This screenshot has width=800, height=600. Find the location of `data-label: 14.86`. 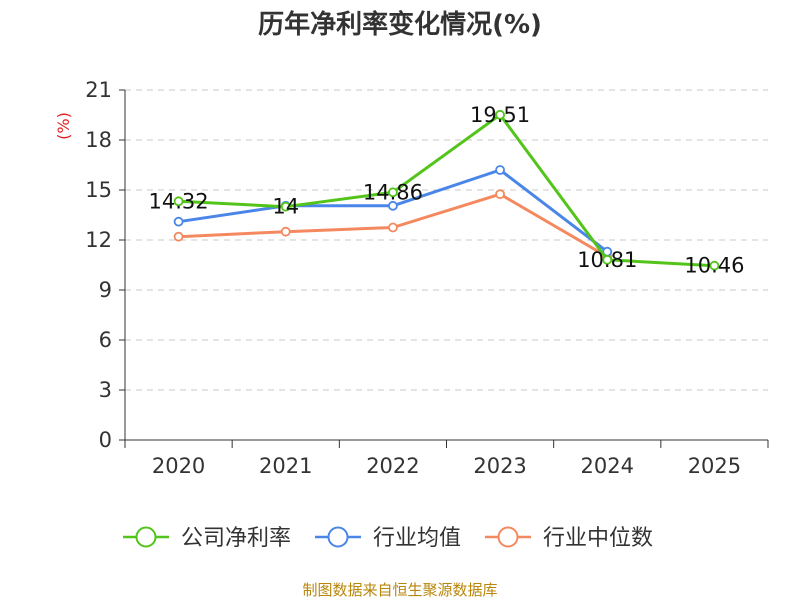

data-label: 14.86 is located at coordinates (393, 192).